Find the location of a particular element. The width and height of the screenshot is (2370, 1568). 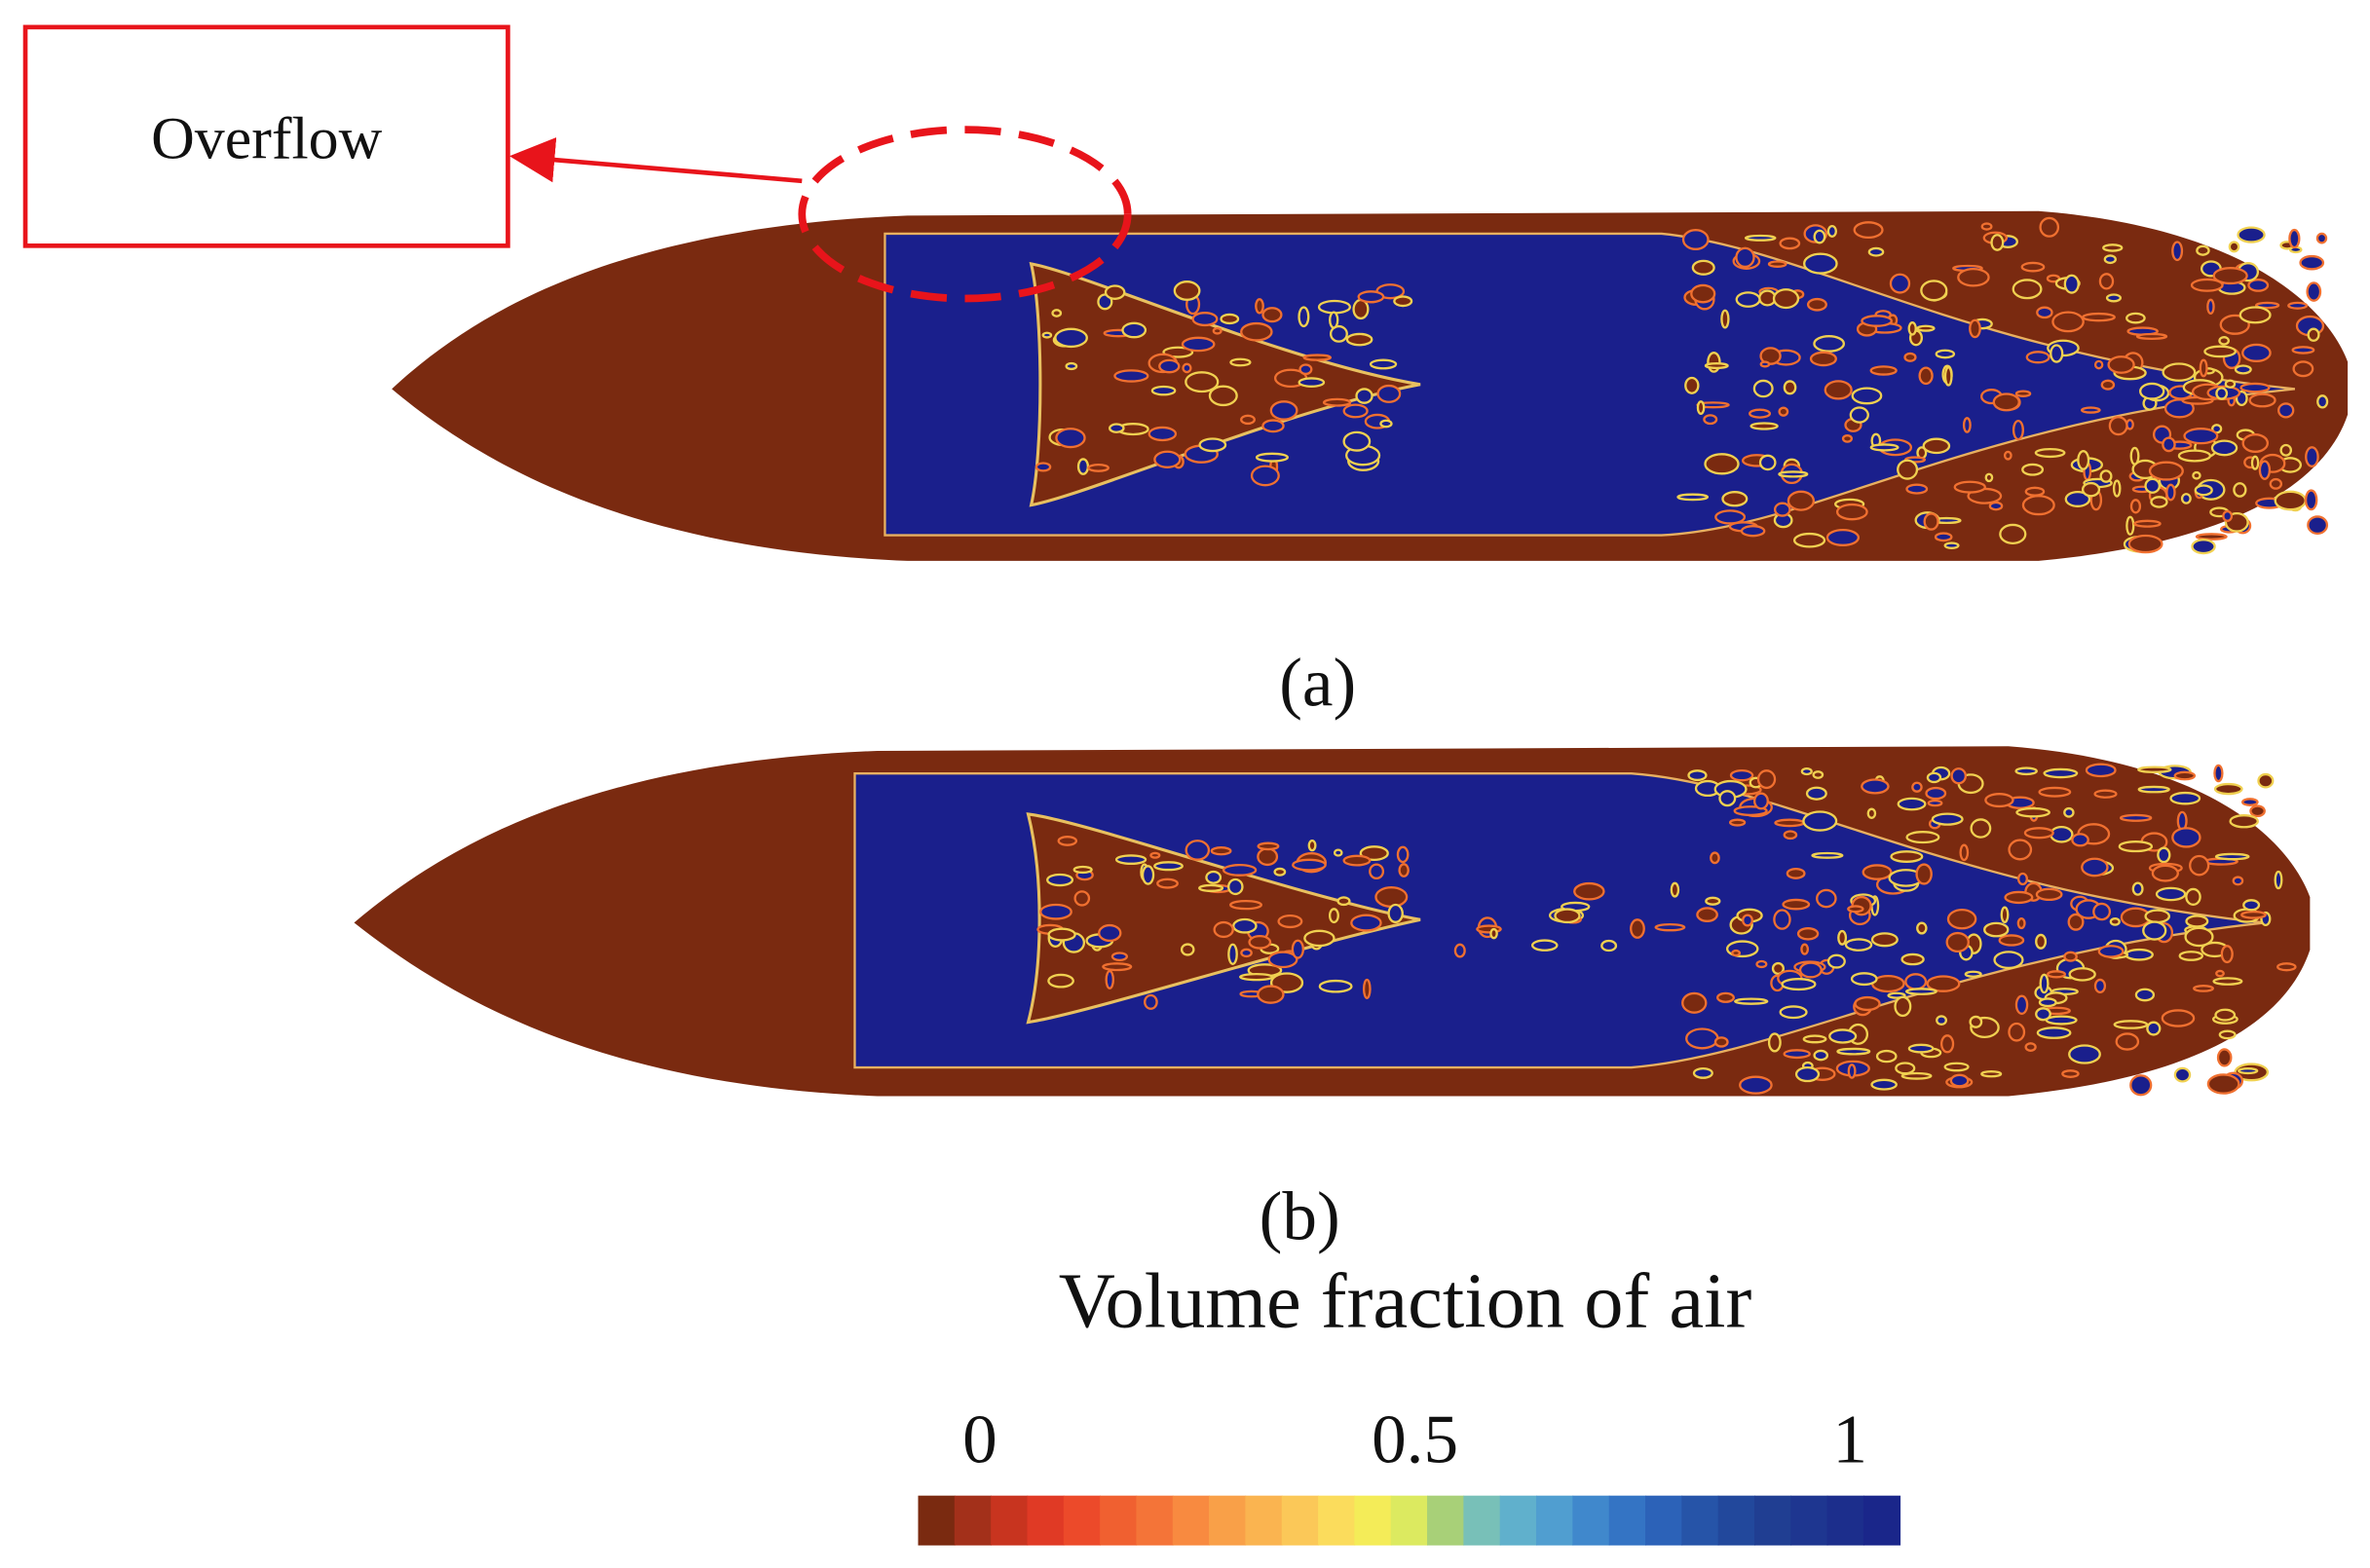

overflow-marker is located at coordinates (965, 214).